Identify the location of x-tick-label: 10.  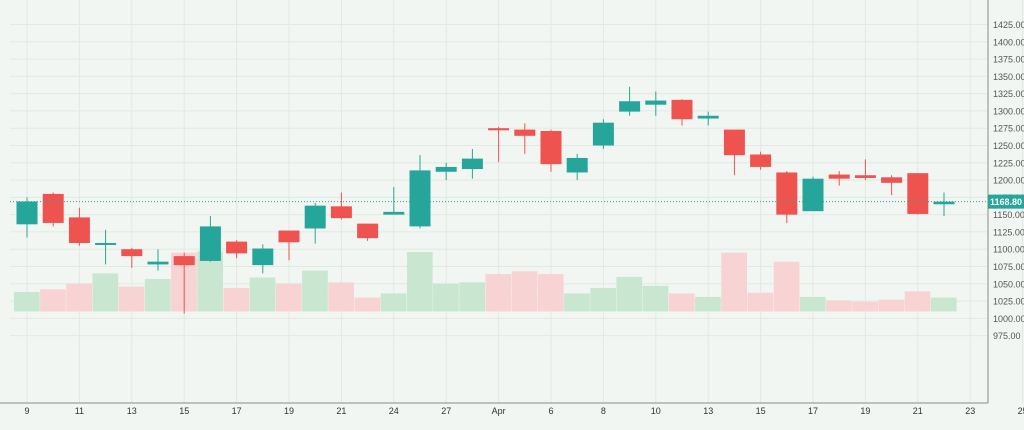
(656, 411).